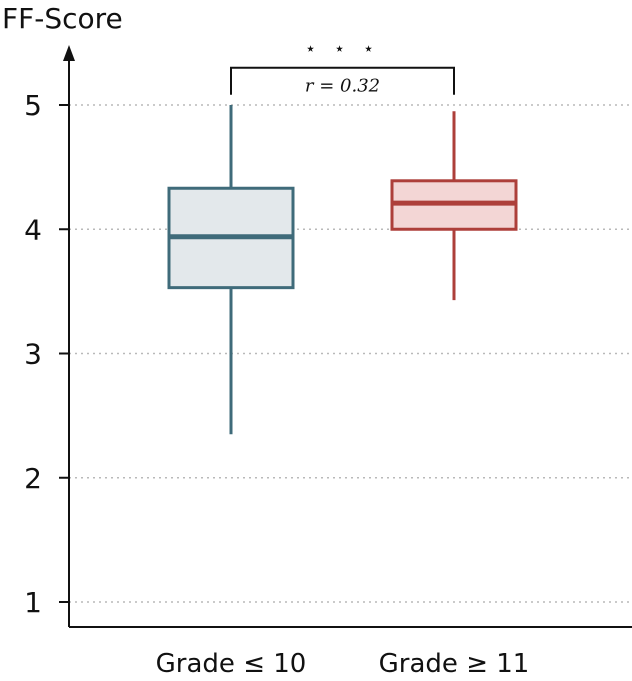 The height and width of the screenshot is (681, 632). I want to click on y-tick-label-2: 2, so click(33, 478).